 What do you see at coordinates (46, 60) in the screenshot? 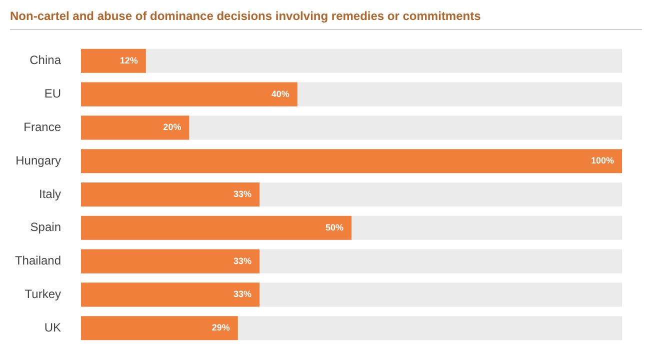
I see `y-tick-label: China` at bounding box center [46, 60].